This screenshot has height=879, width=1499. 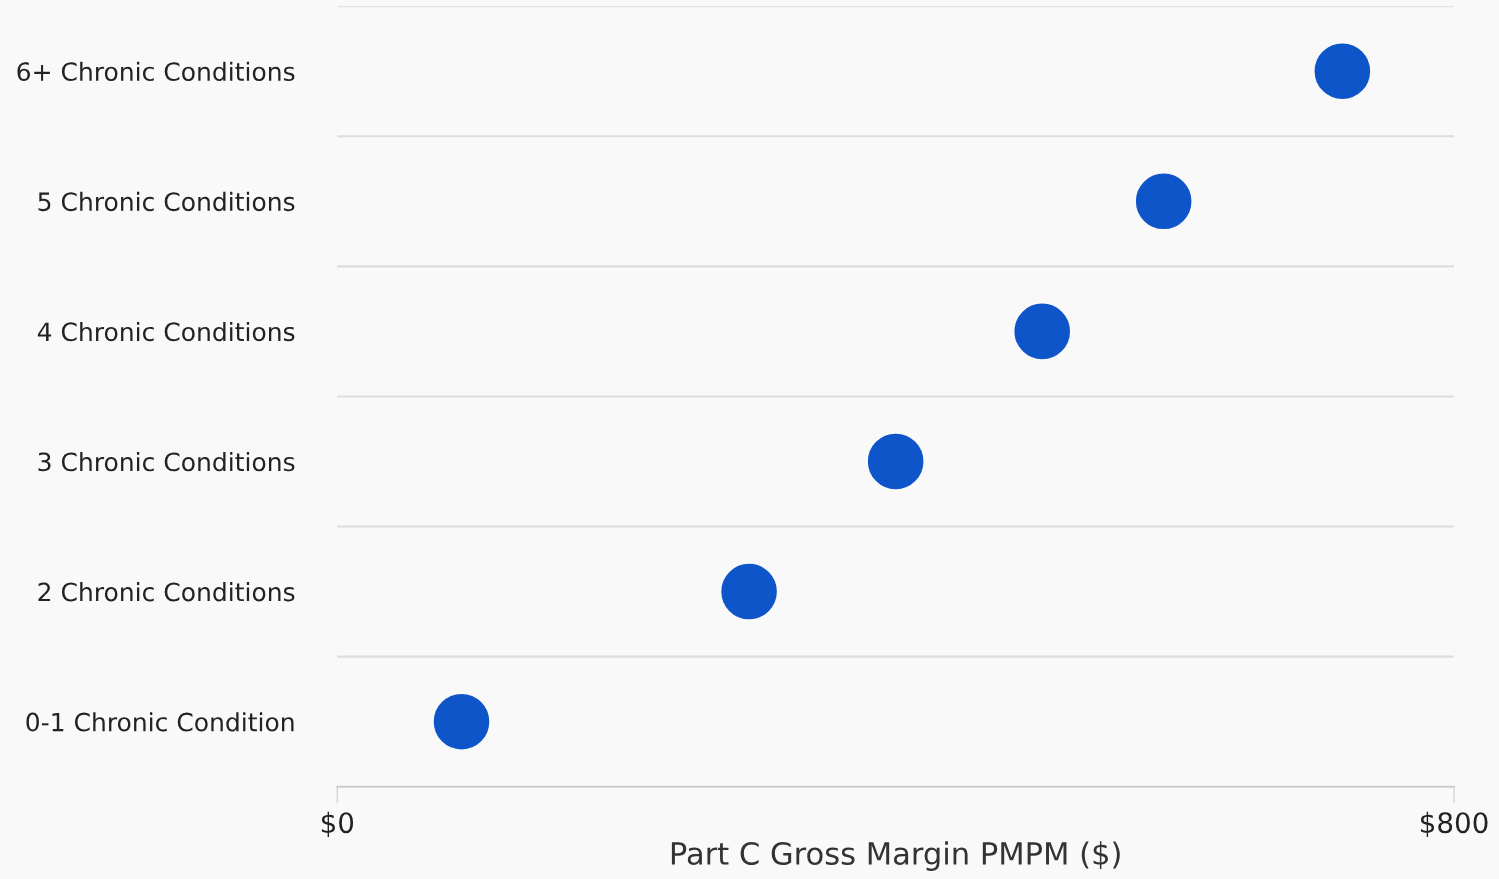 What do you see at coordinates (160, 722) in the screenshot?
I see `y-tick-label: 0-1 Chronic Condition` at bounding box center [160, 722].